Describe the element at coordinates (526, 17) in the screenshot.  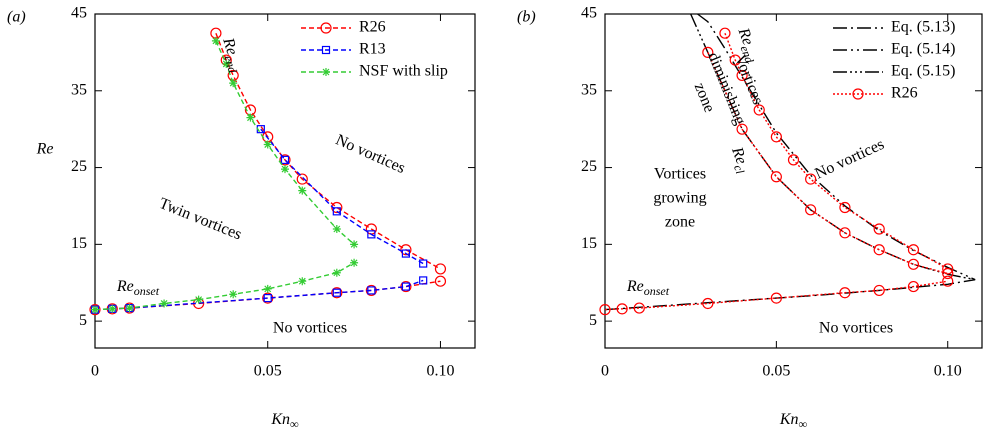
I see `panel-label: (b)` at that location.